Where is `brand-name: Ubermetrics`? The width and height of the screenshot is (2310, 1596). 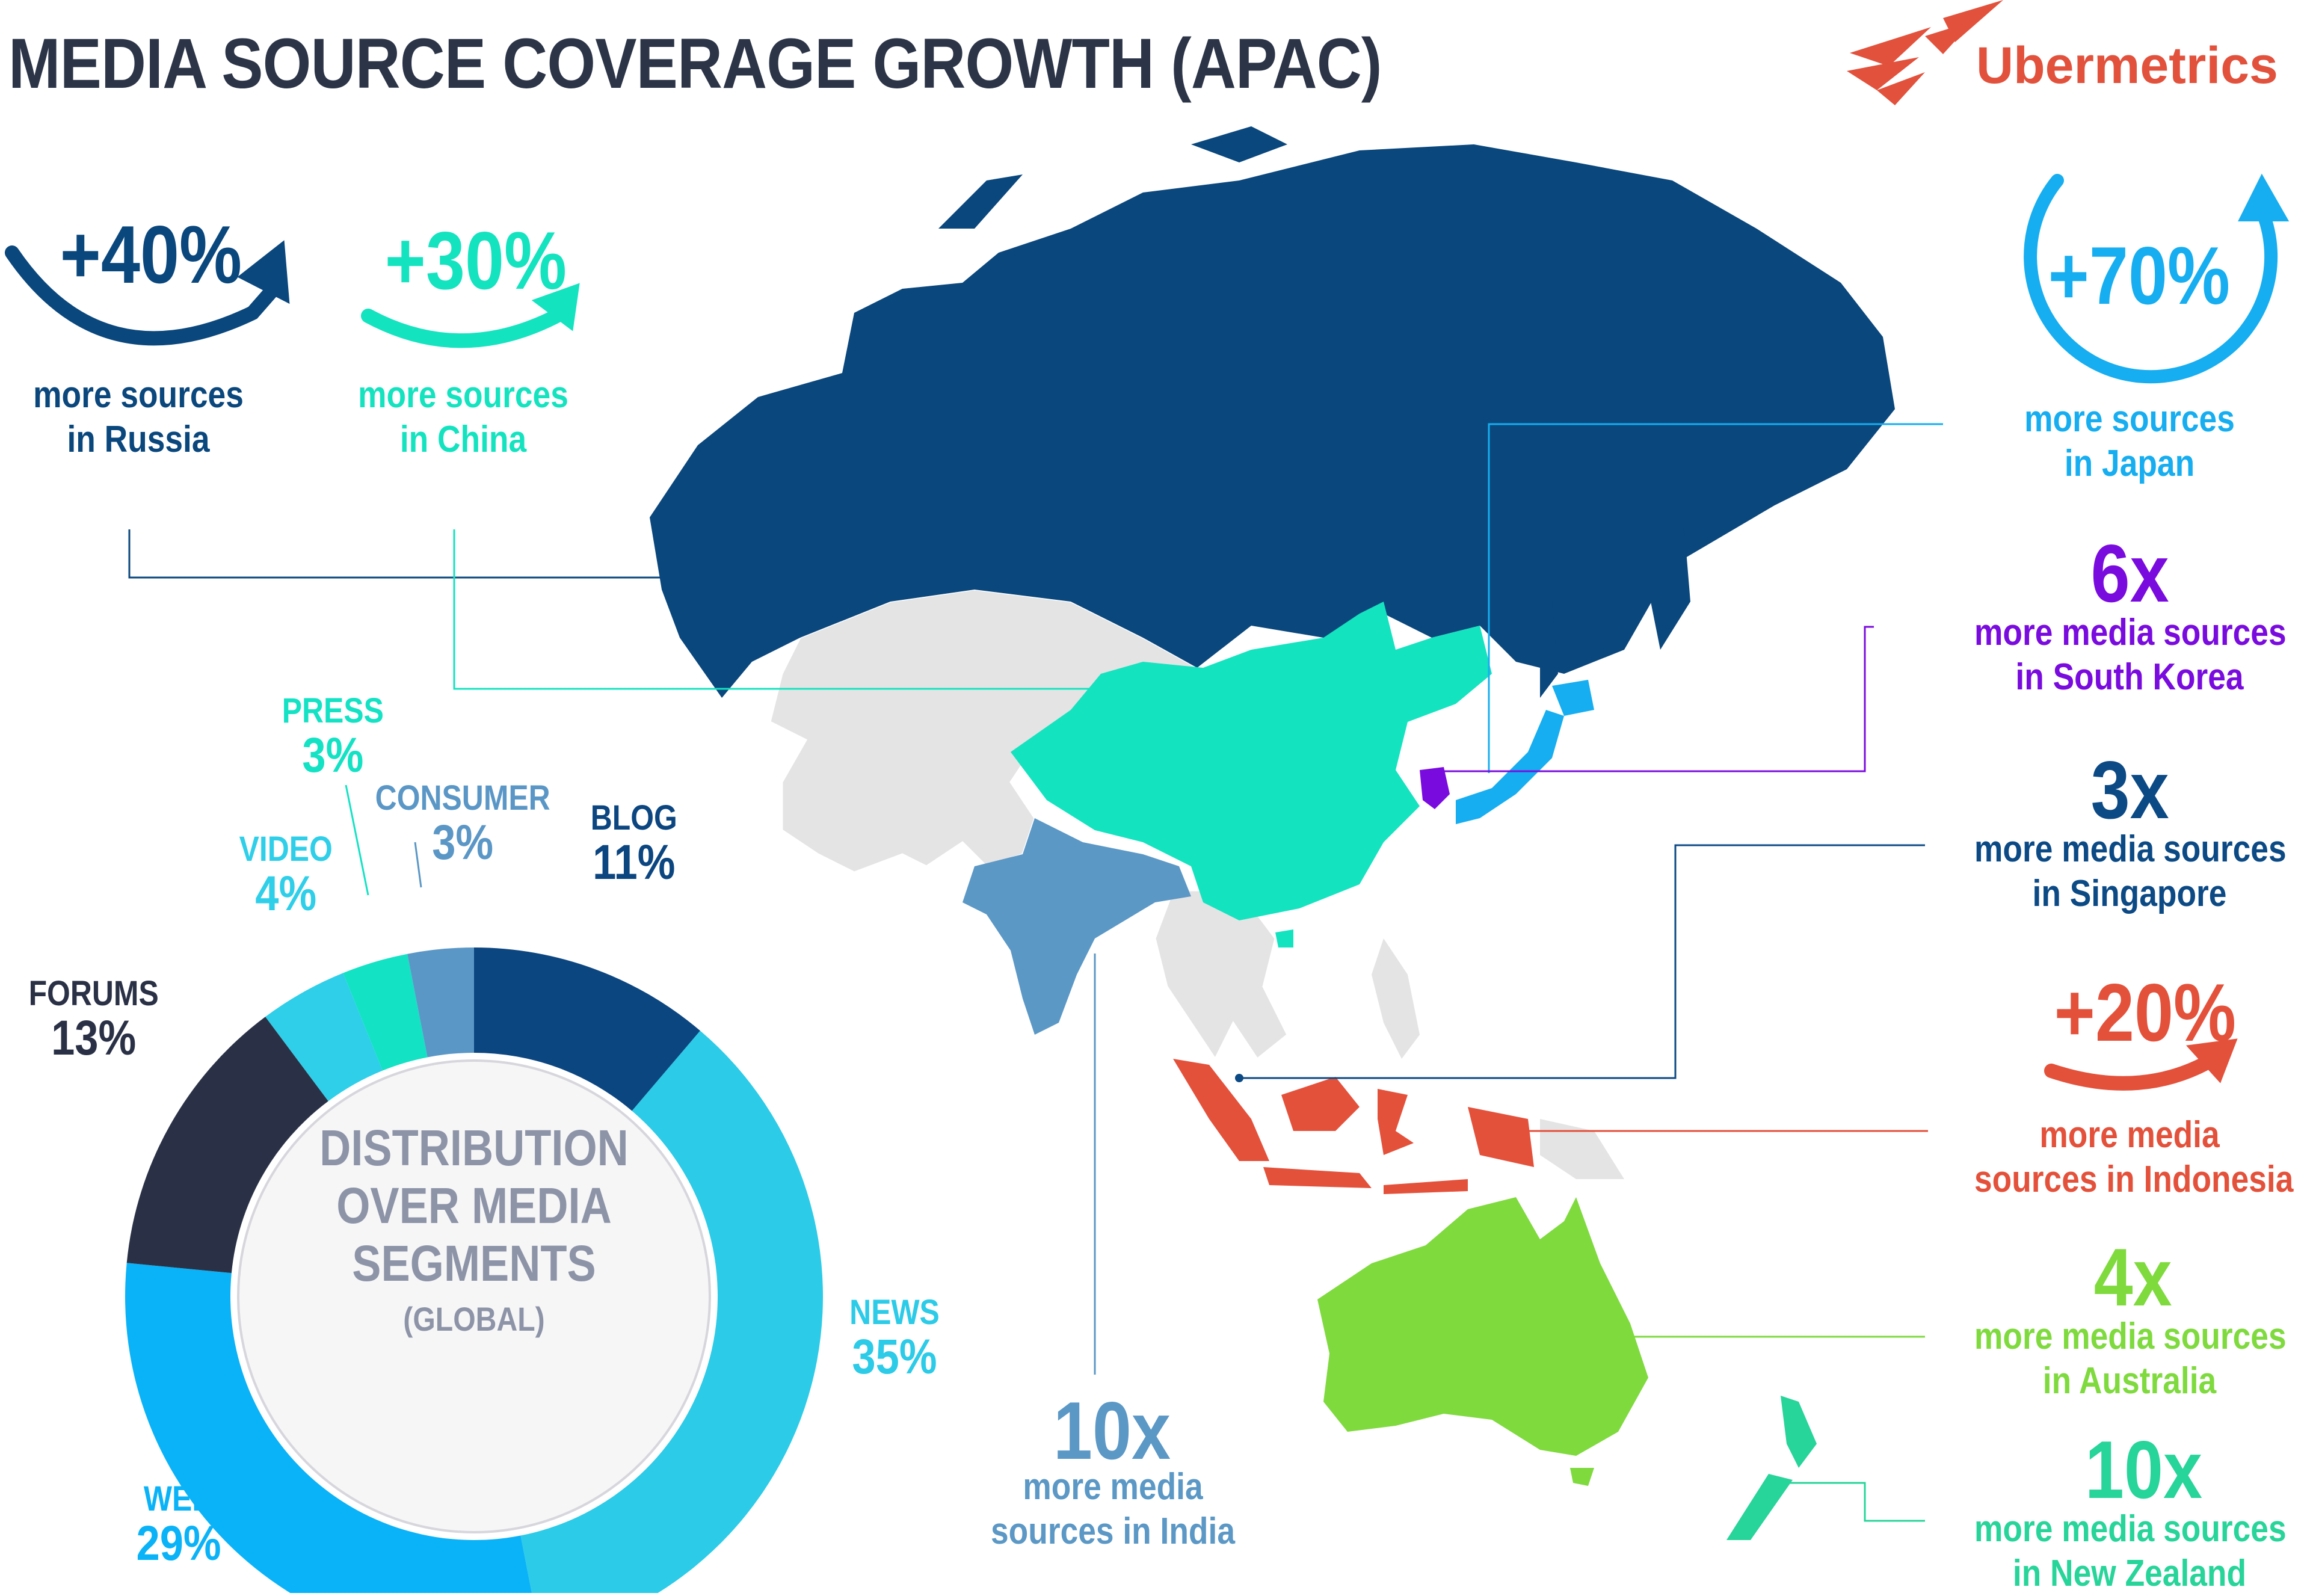
brand-name: Ubermetrics is located at coordinates (2127, 65).